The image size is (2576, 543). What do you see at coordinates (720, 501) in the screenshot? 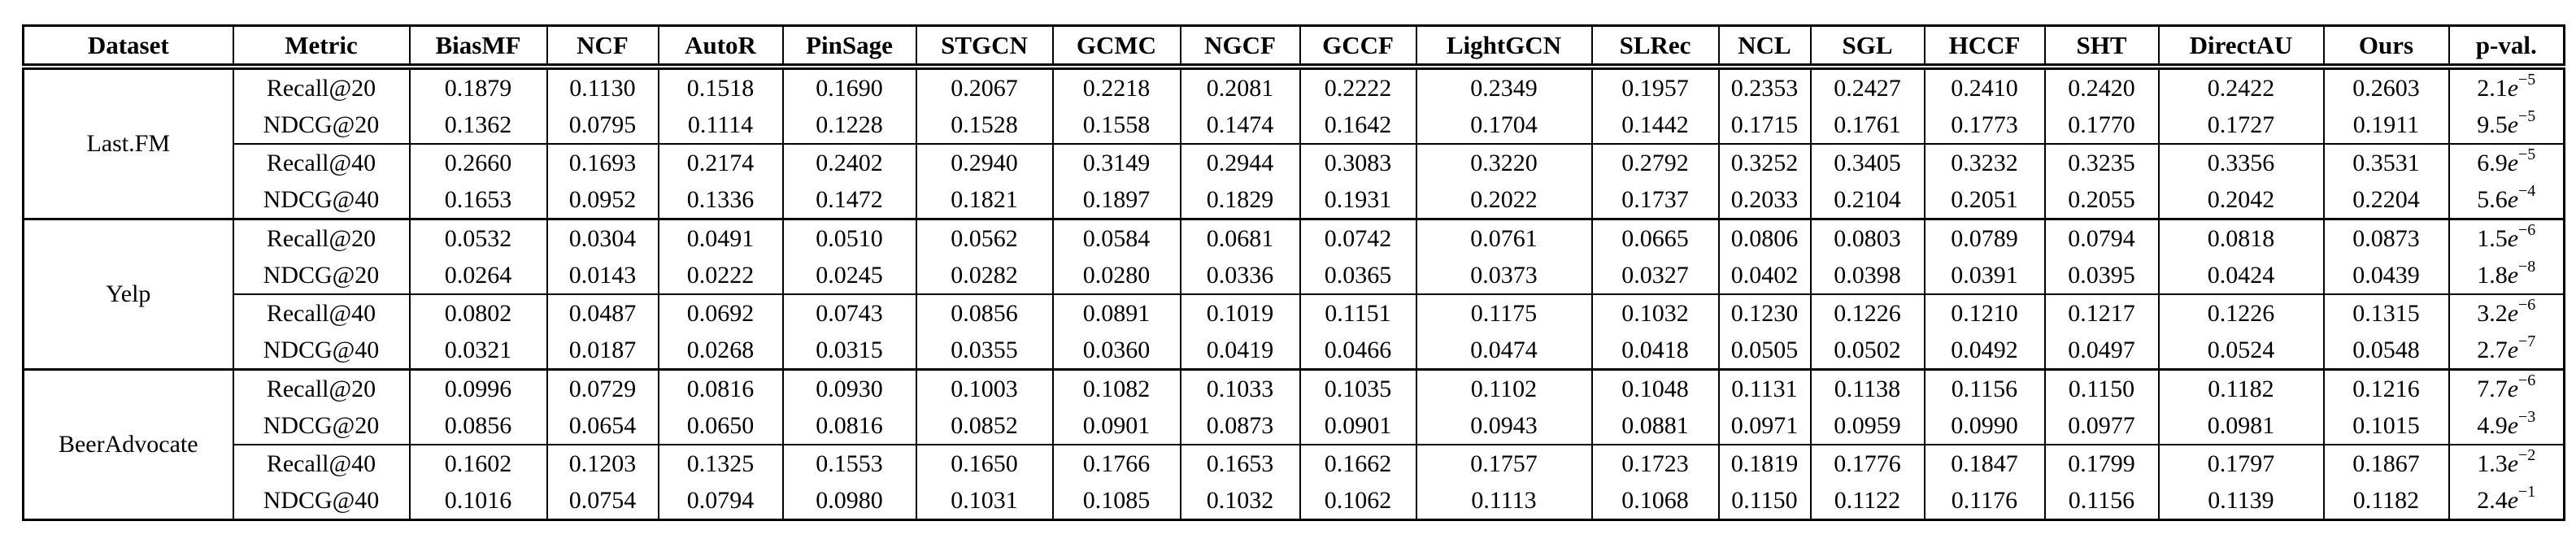
I see `value-cell: 0.0794` at bounding box center [720, 501].